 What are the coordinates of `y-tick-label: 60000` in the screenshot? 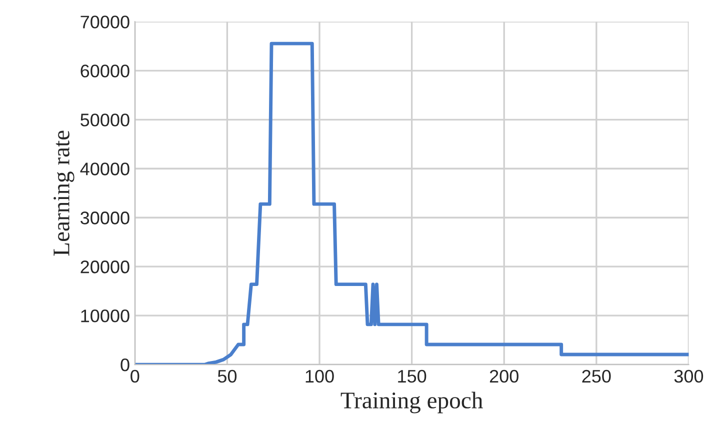 It's located at (105, 71).